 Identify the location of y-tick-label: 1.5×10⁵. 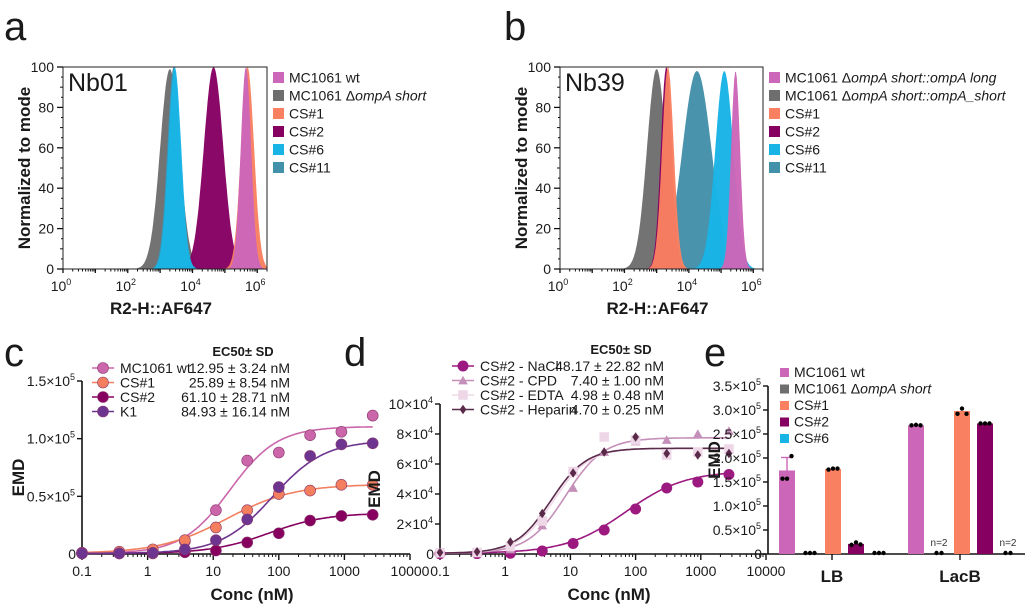
(51, 380).